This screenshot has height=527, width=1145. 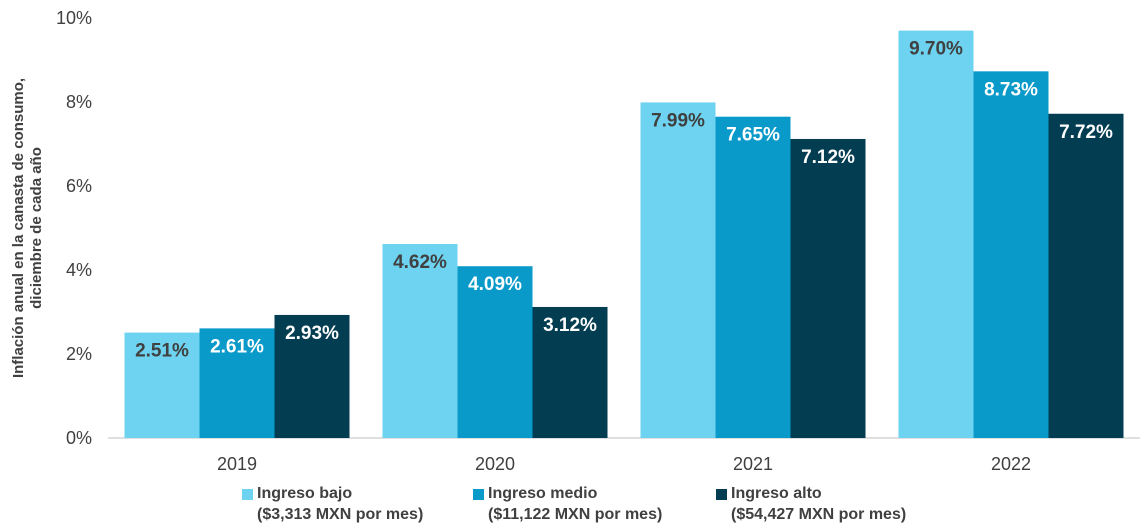 I want to click on data-label: 8.73%, so click(x=1011, y=89).